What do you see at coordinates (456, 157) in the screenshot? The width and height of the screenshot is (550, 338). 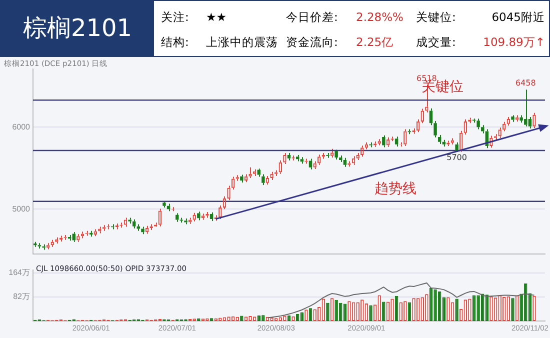 I see `annotation: 5700` at bounding box center [456, 157].